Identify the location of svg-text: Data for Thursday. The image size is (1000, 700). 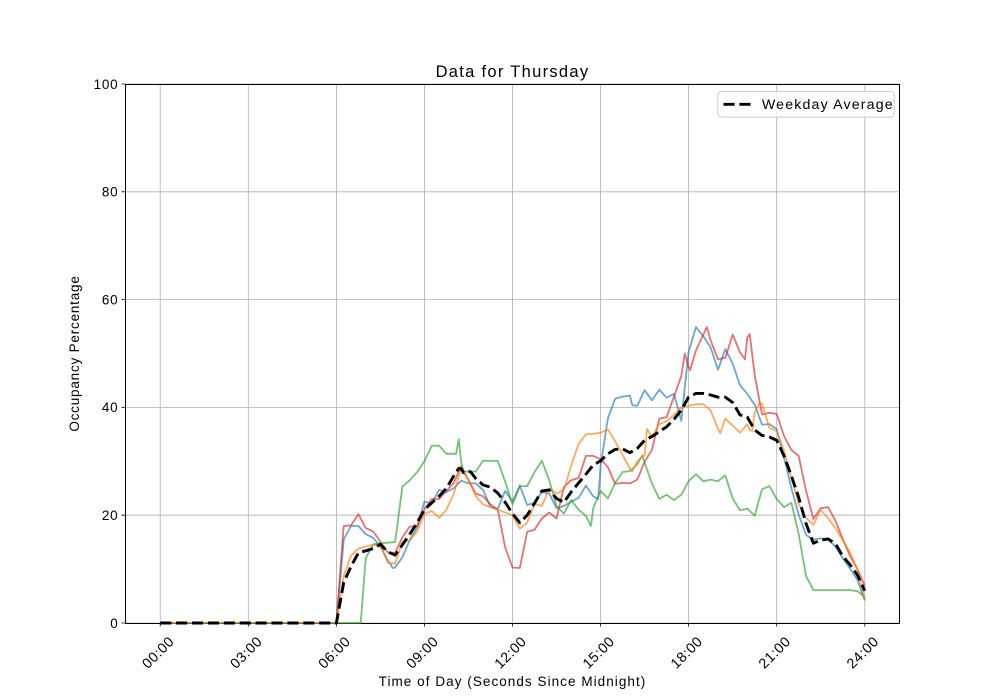
(513, 72).